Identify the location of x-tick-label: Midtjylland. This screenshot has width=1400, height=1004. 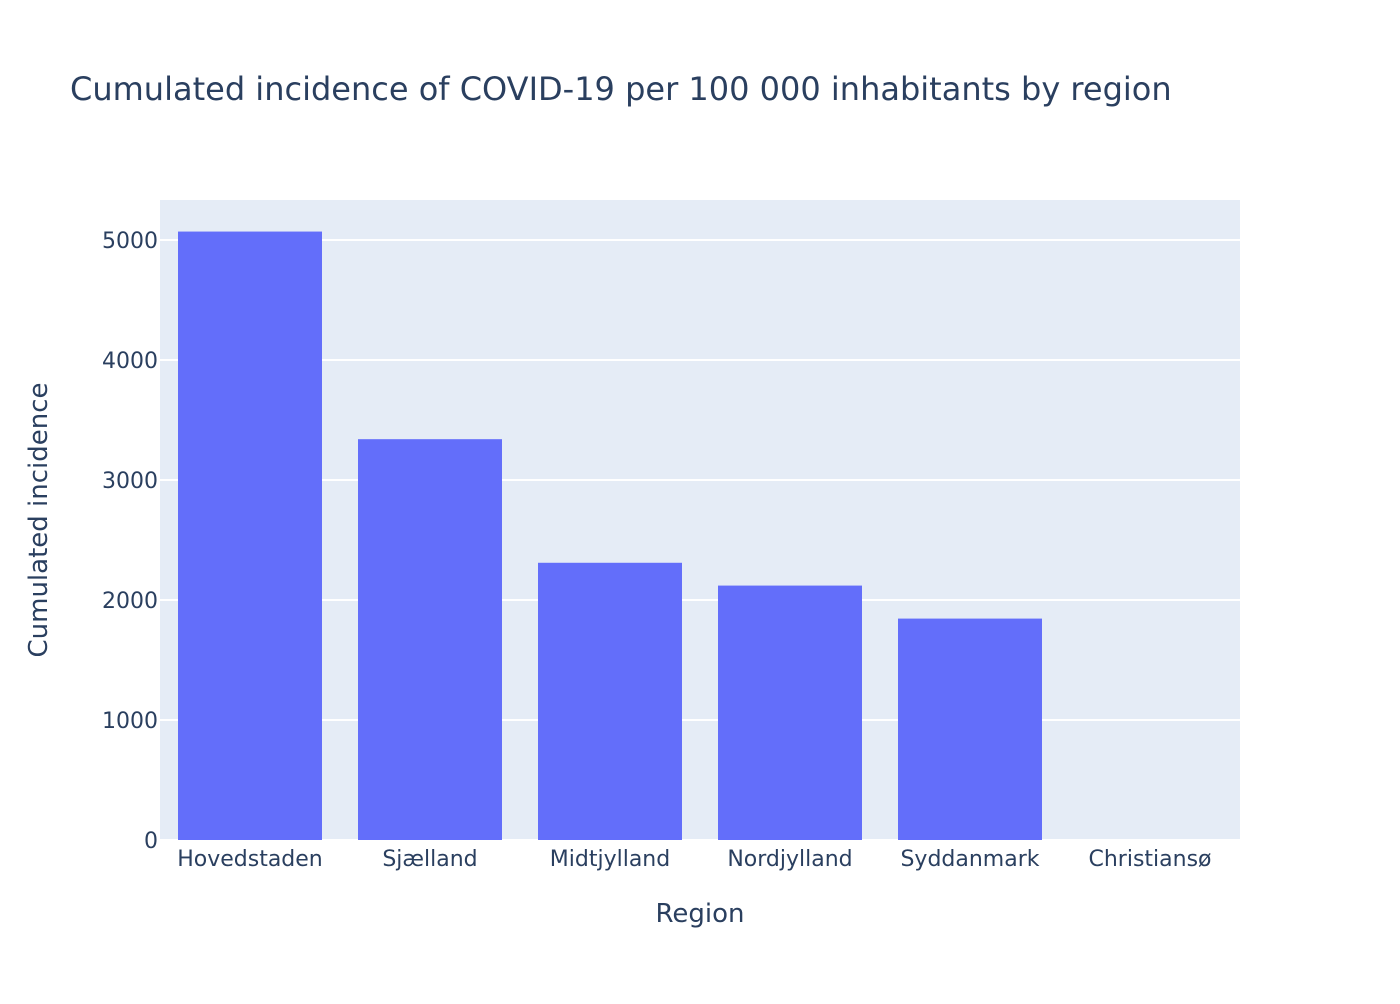
(610, 859).